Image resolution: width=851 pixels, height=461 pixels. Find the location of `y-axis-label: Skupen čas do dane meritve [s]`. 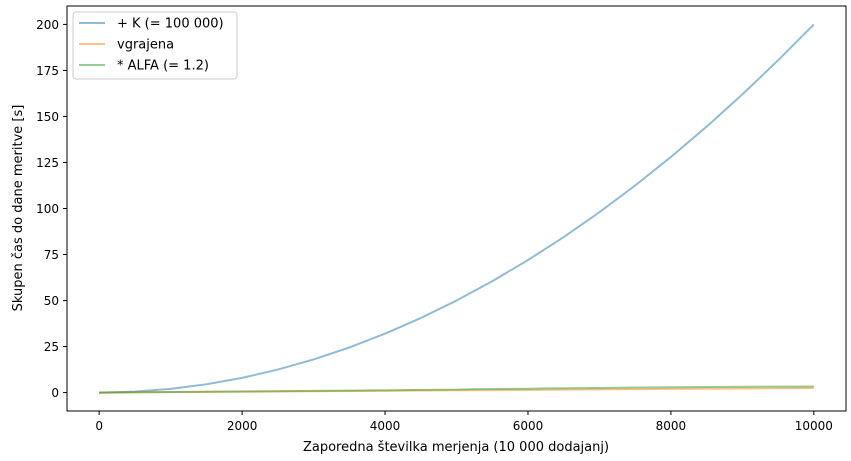

y-axis-label: Skupen čas do dane meritve [s] is located at coordinates (18, 208).